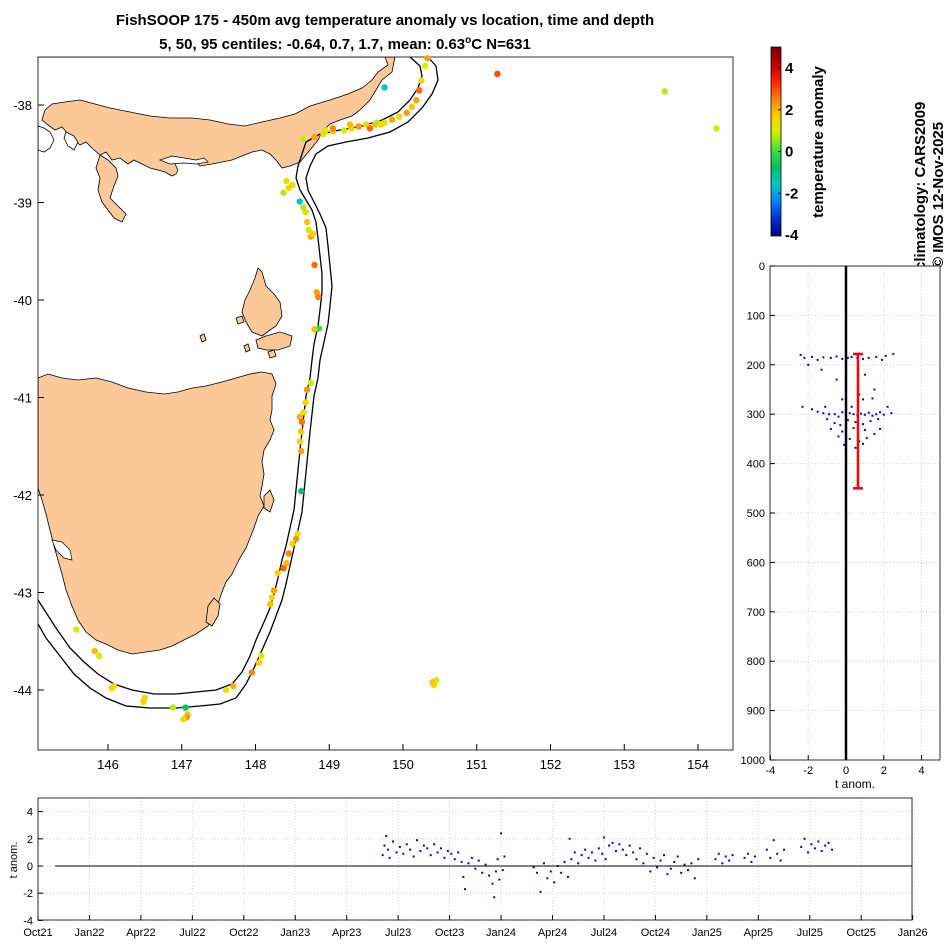 This screenshot has height=950, width=950. What do you see at coordinates (22, 300) in the screenshot?
I see `map-y-tick-label: -40` at bounding box center [22, 300].